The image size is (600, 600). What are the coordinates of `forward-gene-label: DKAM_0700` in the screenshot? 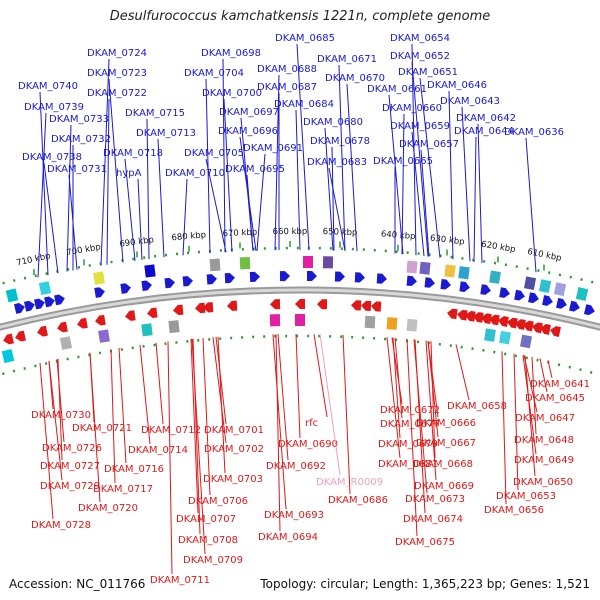 It's located at (232, 93).